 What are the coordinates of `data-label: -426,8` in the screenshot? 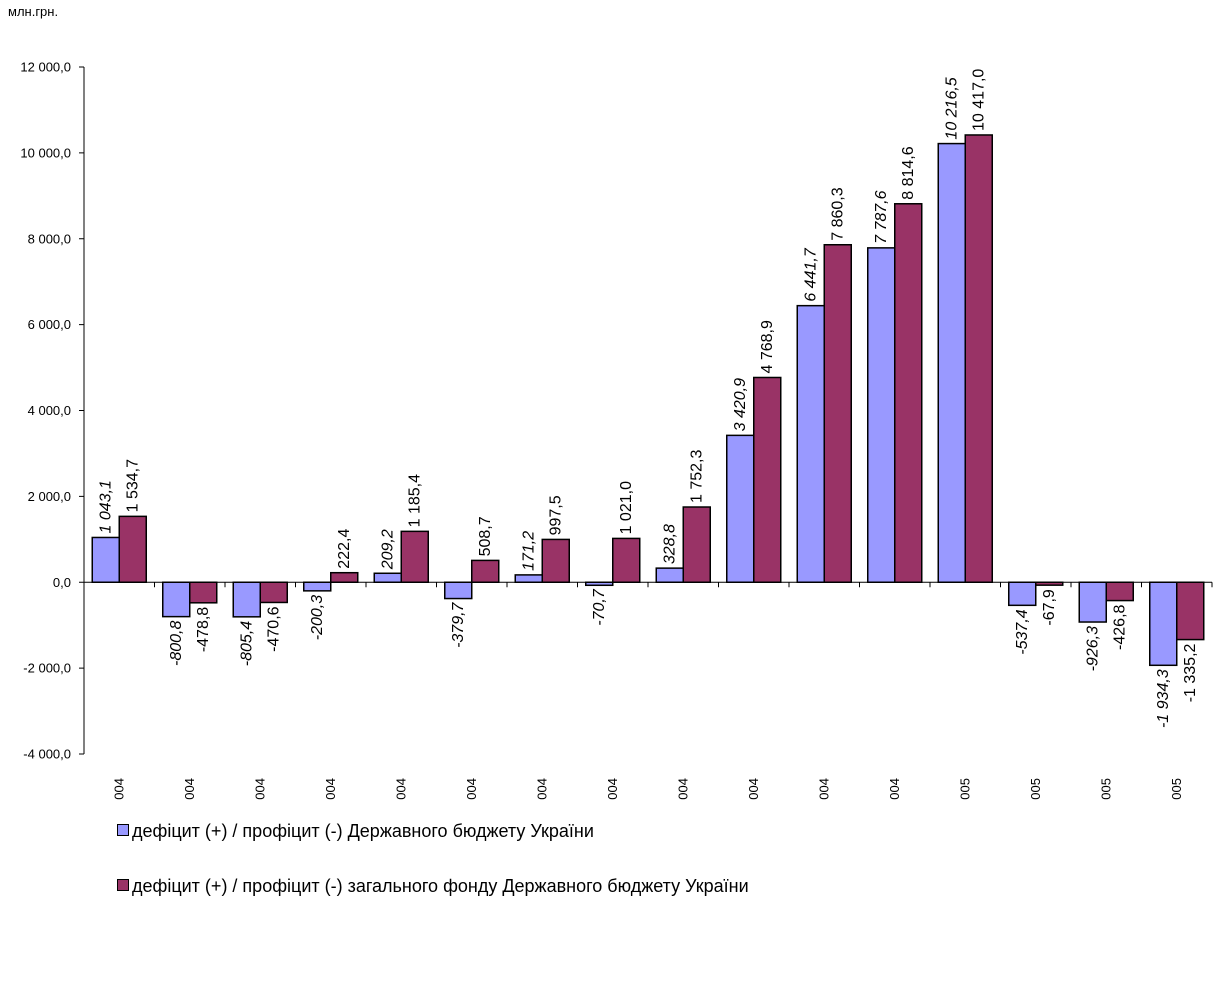 It's located at (1120, 626).